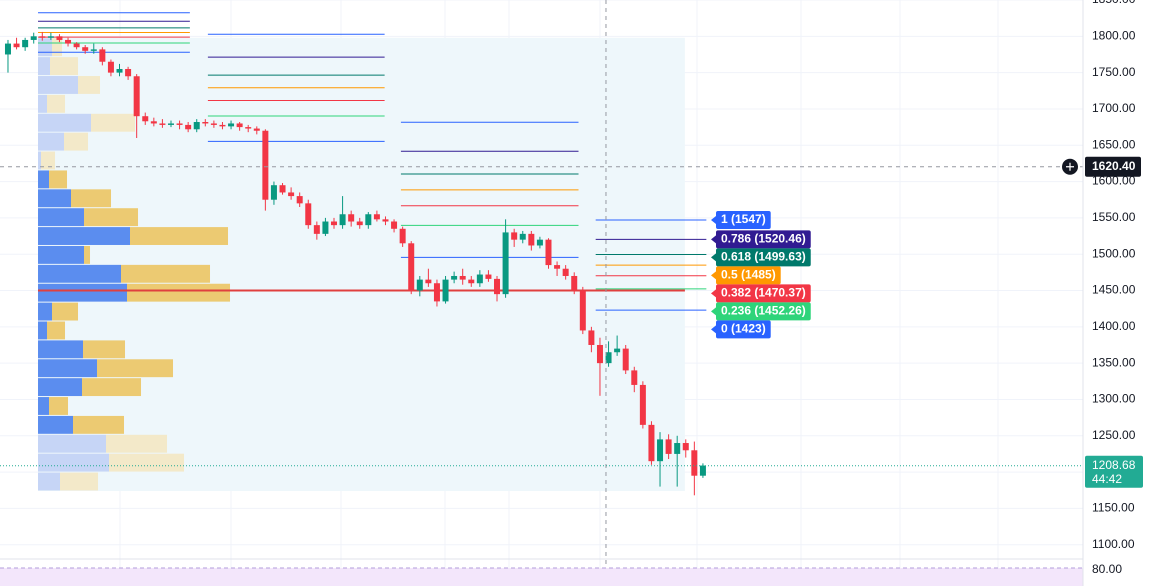  I want to click on fib-label-text: 0.618 (1499.63), so click(763, 257).